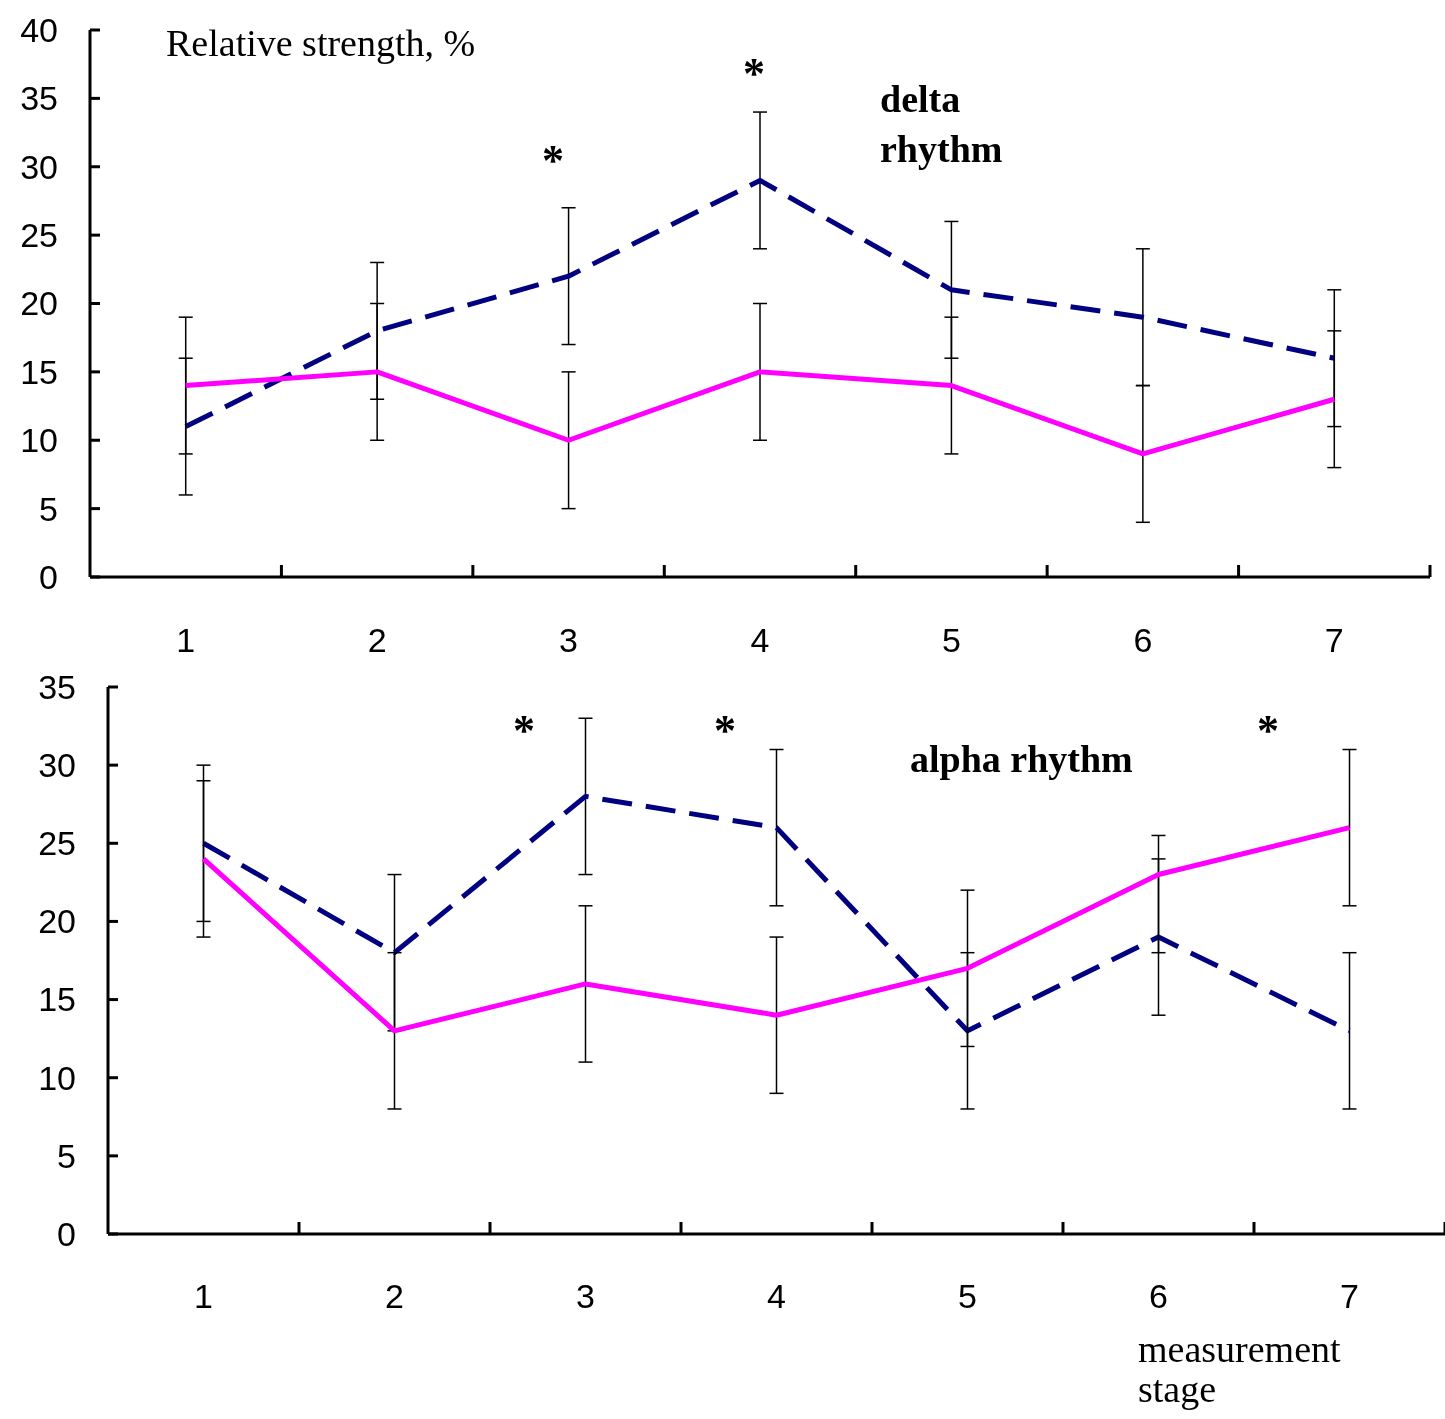 The width and height of the screenshot is (1445, 1419). What do you see at coordinates (321, 43) in the screenshot?
I see `y-axis-title: Relative strength, %` at bounding box center [321, 43].